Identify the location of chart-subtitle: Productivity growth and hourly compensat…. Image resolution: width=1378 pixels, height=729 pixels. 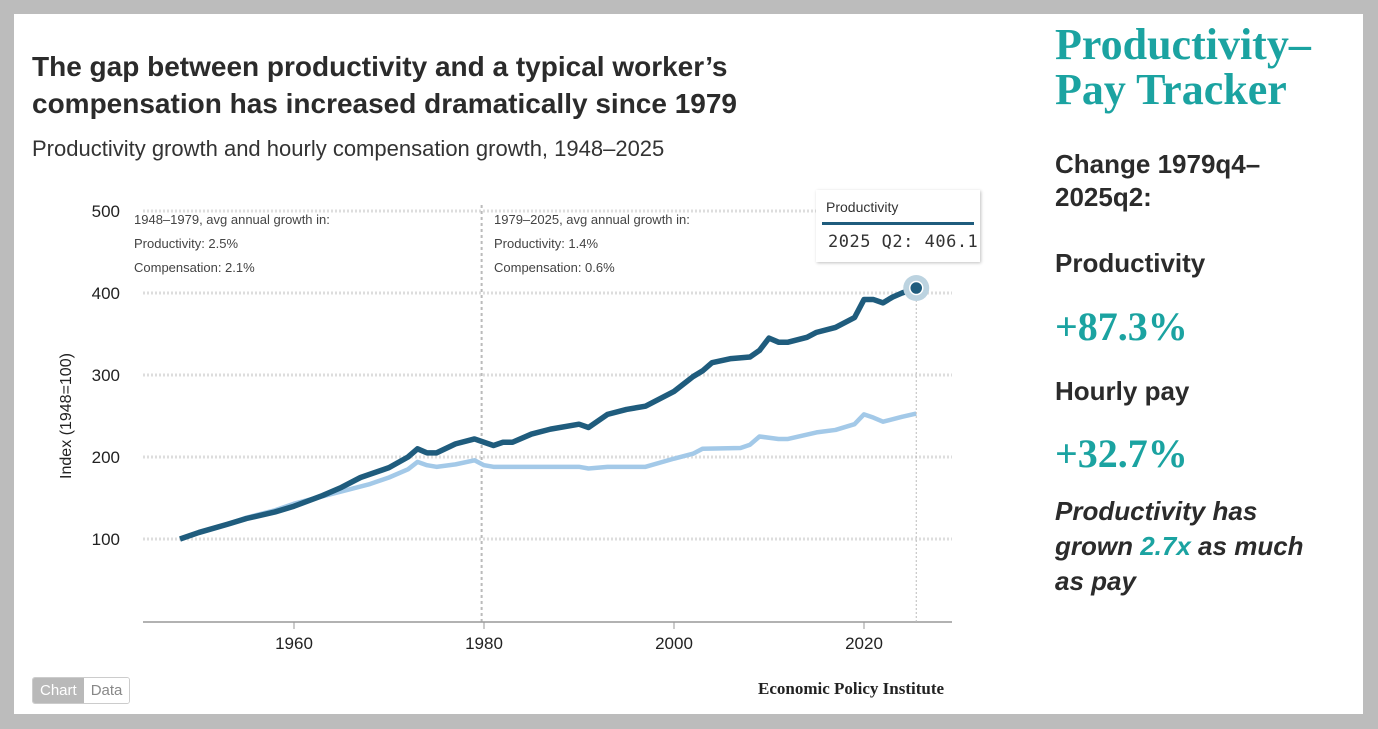
(348, 148).